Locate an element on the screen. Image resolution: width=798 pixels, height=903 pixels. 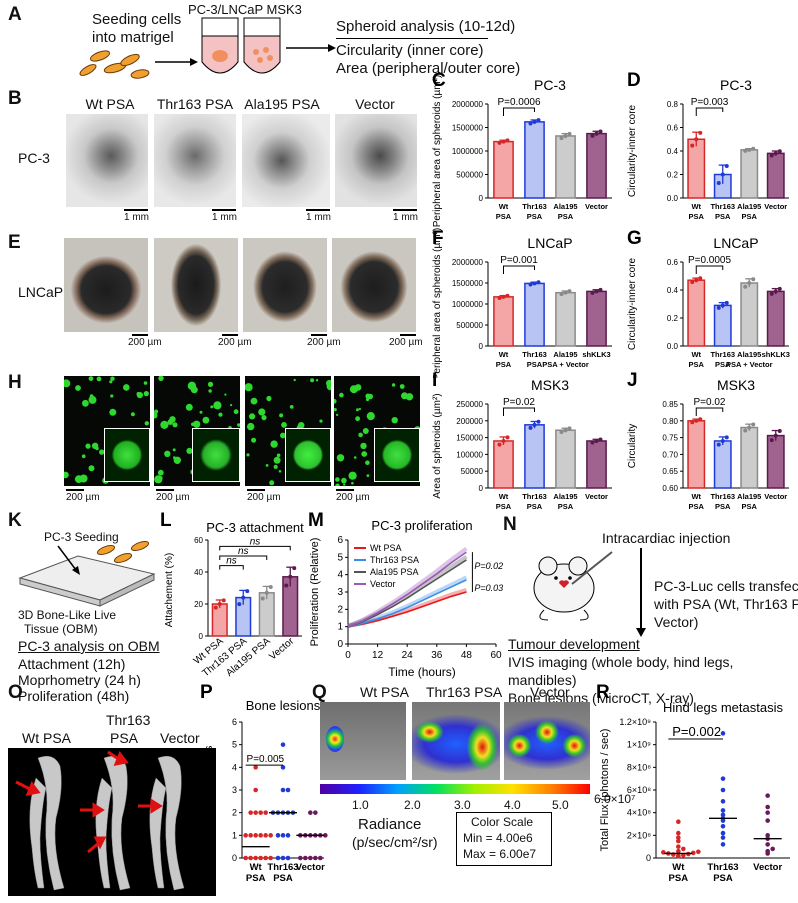
series-band is located at coordinates (407, 587).